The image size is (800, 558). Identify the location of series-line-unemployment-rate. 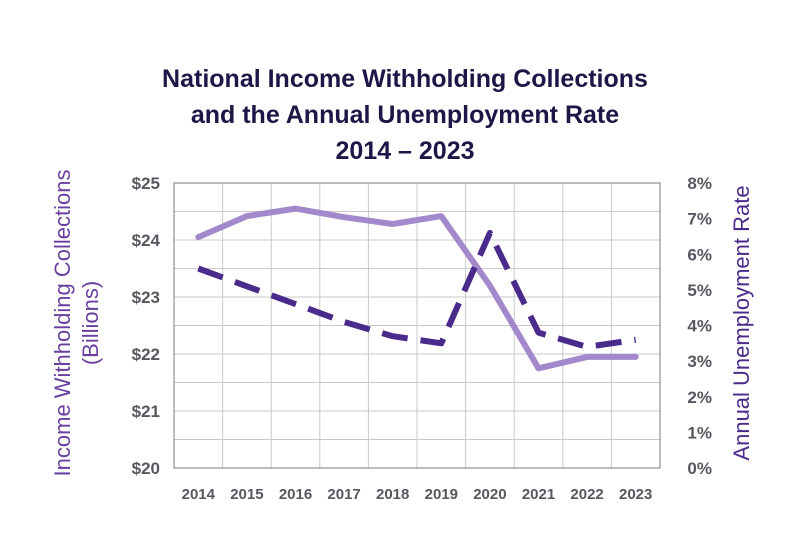
(417, 289).